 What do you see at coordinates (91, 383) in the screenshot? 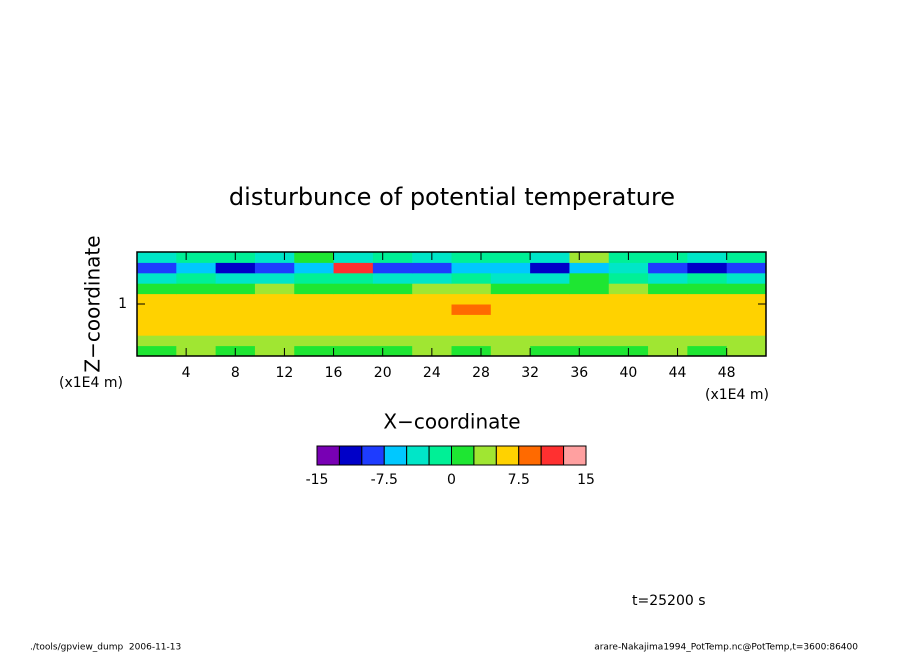
I see `y-unit: (x1E4 m)` at bounding box center [91, 383].